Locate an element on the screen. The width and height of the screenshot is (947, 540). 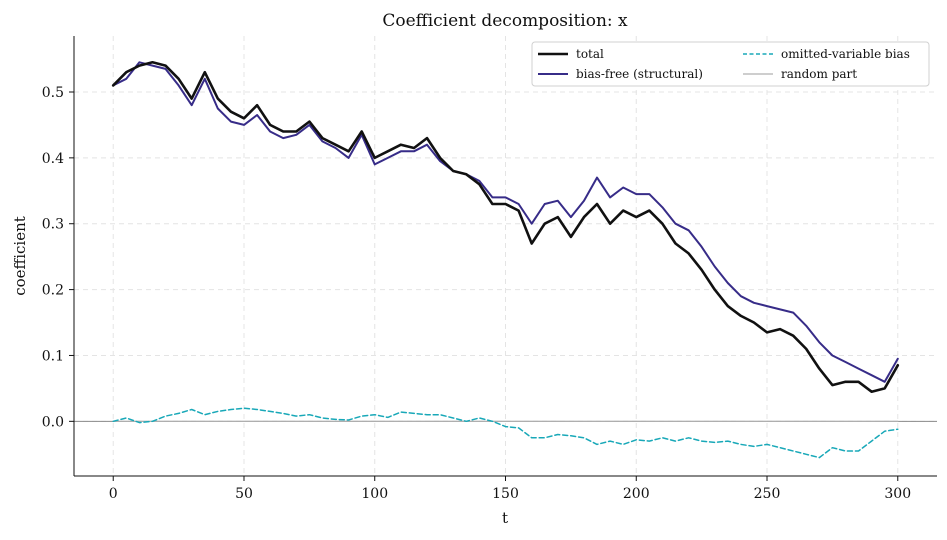
y-tick-label: 0.5 is located at coordinates (53, 93).